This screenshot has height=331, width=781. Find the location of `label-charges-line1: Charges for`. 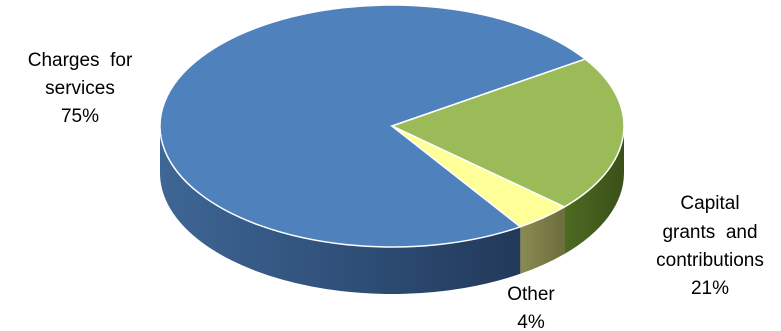

label-charges-line1: Charges for is located at coordinates (80, 60).